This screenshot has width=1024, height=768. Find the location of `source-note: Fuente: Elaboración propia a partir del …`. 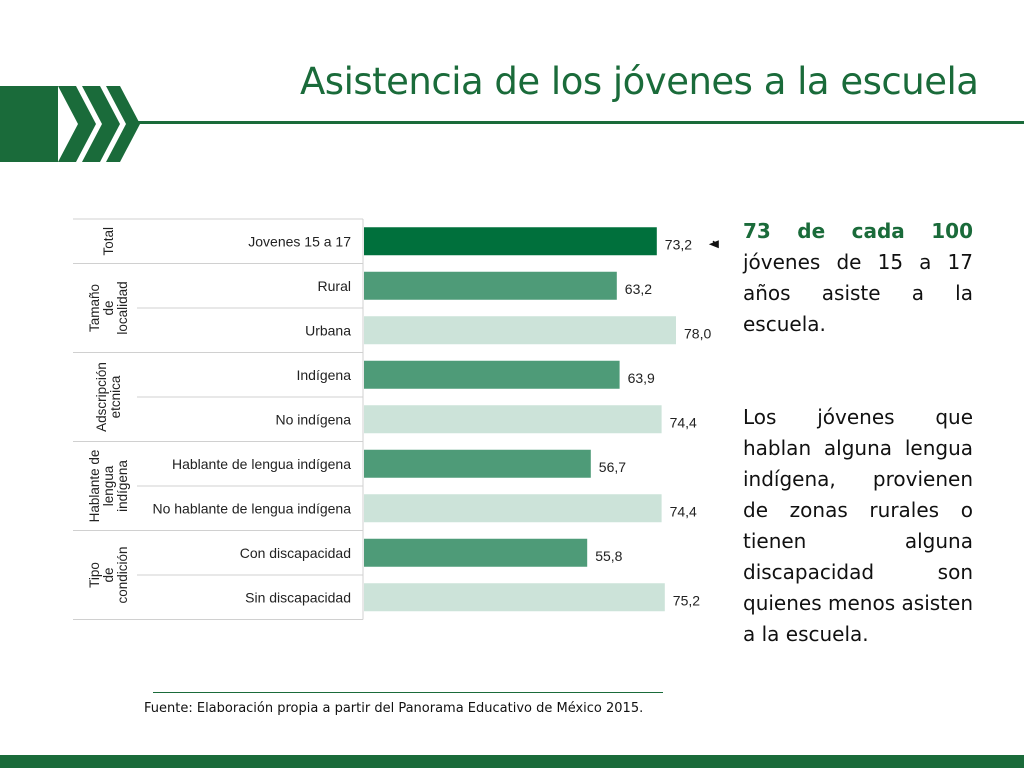

source-note: Fuente: Elaboración propia a partir del … is located at coordinates (394, 708).